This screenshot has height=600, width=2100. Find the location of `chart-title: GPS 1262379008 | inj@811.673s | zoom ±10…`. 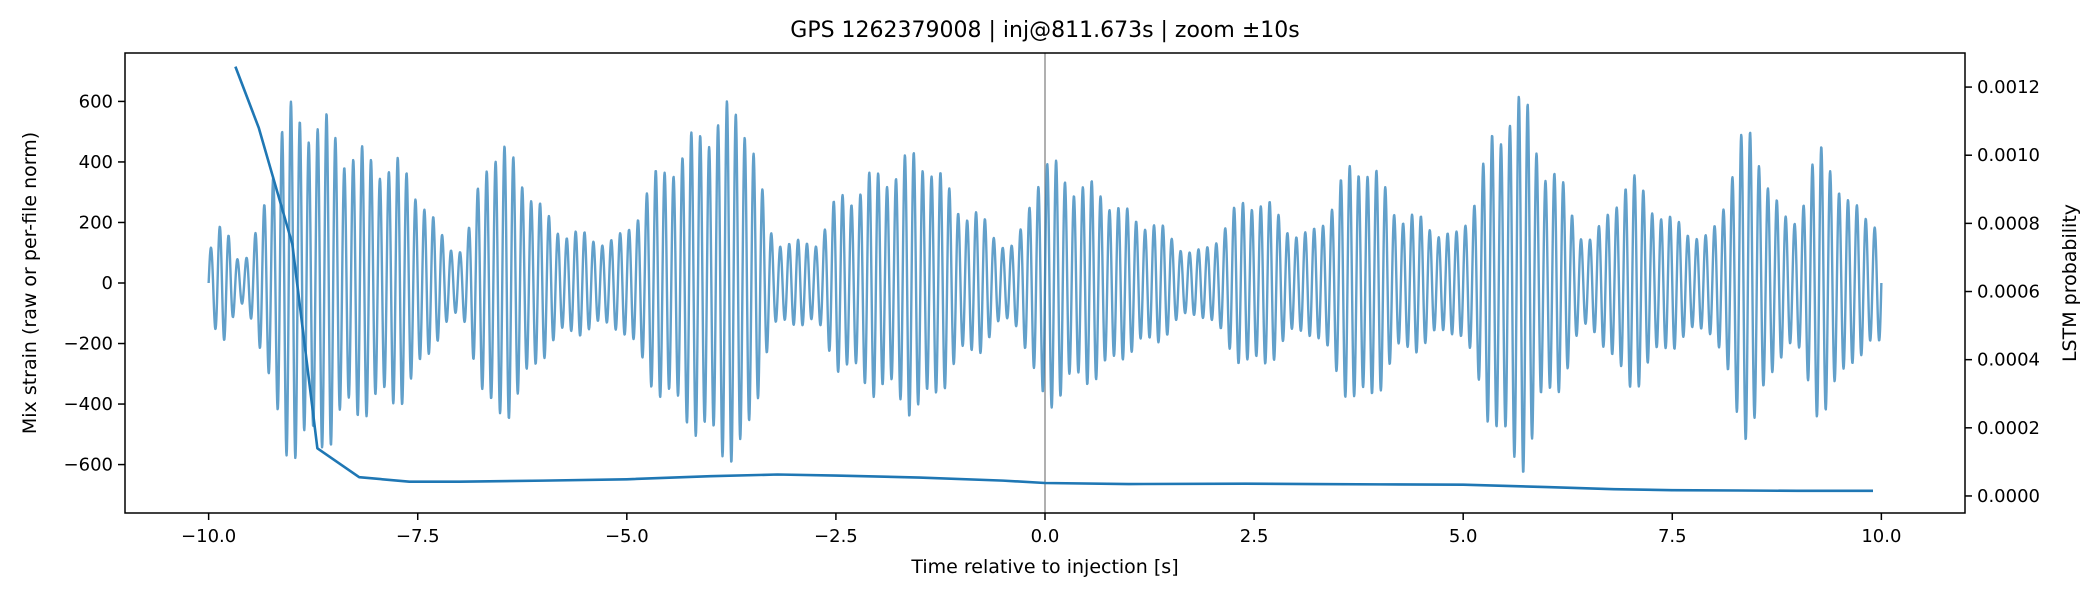

chart-title: GPS 1262379008 | inj@811.673s | zoom ±10… is located at coordinates (1044, 30).